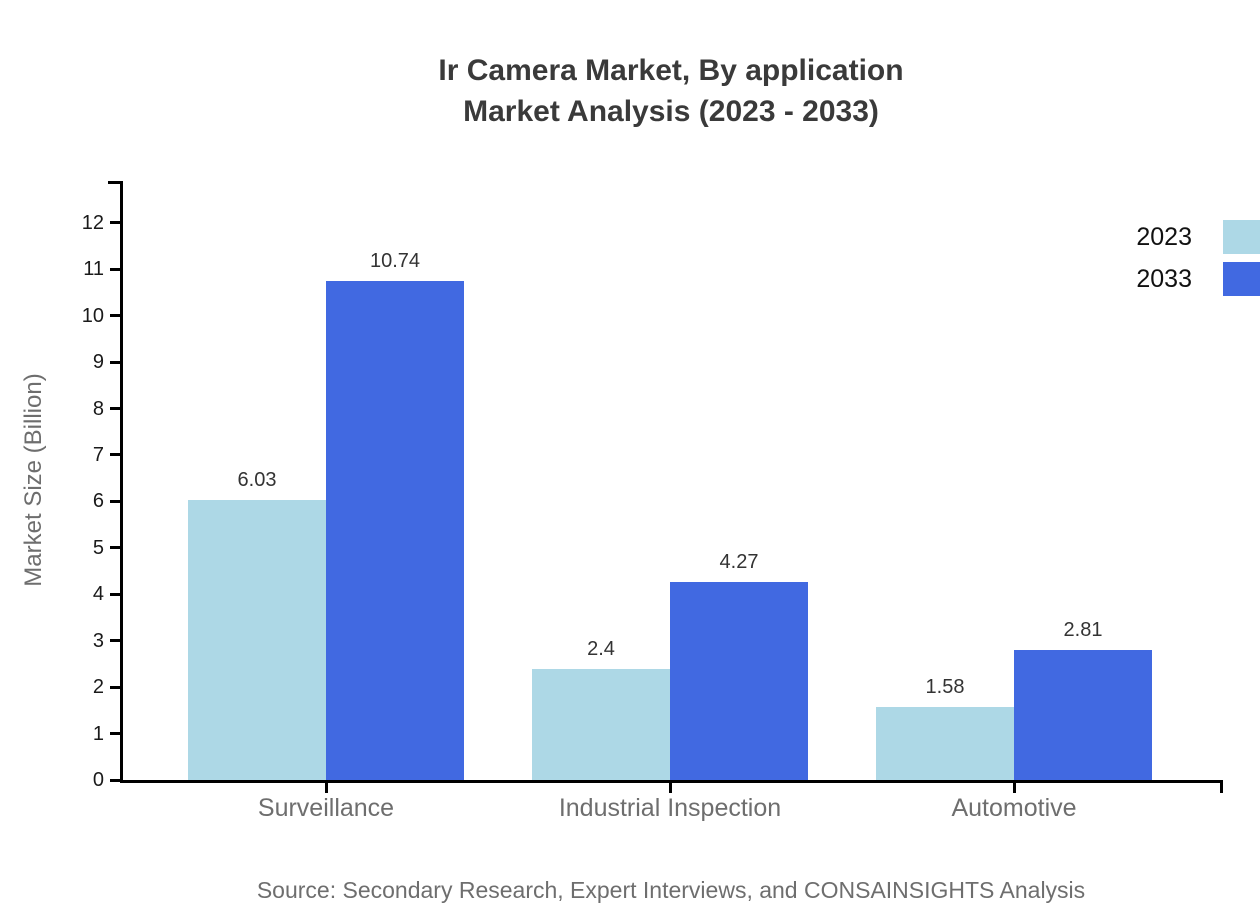  I want to click on x-axis-line, so click(671, 781).